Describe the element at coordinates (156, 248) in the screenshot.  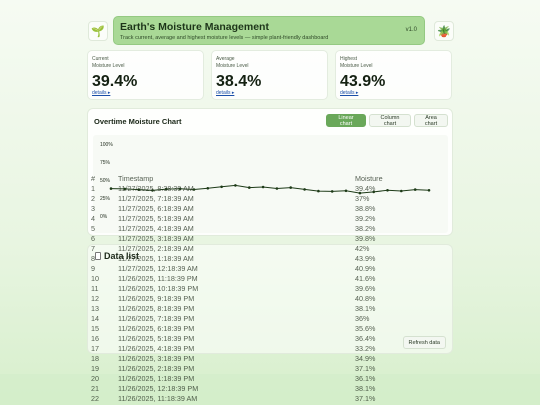
I see `cell-timestamp: 11/27/2025, 2:18:39 AM` at that location.